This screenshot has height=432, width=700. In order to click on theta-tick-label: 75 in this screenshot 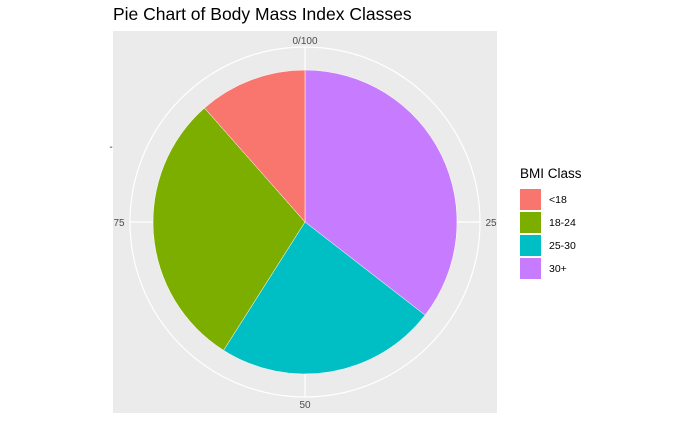, I will do `click(119, 223)`.